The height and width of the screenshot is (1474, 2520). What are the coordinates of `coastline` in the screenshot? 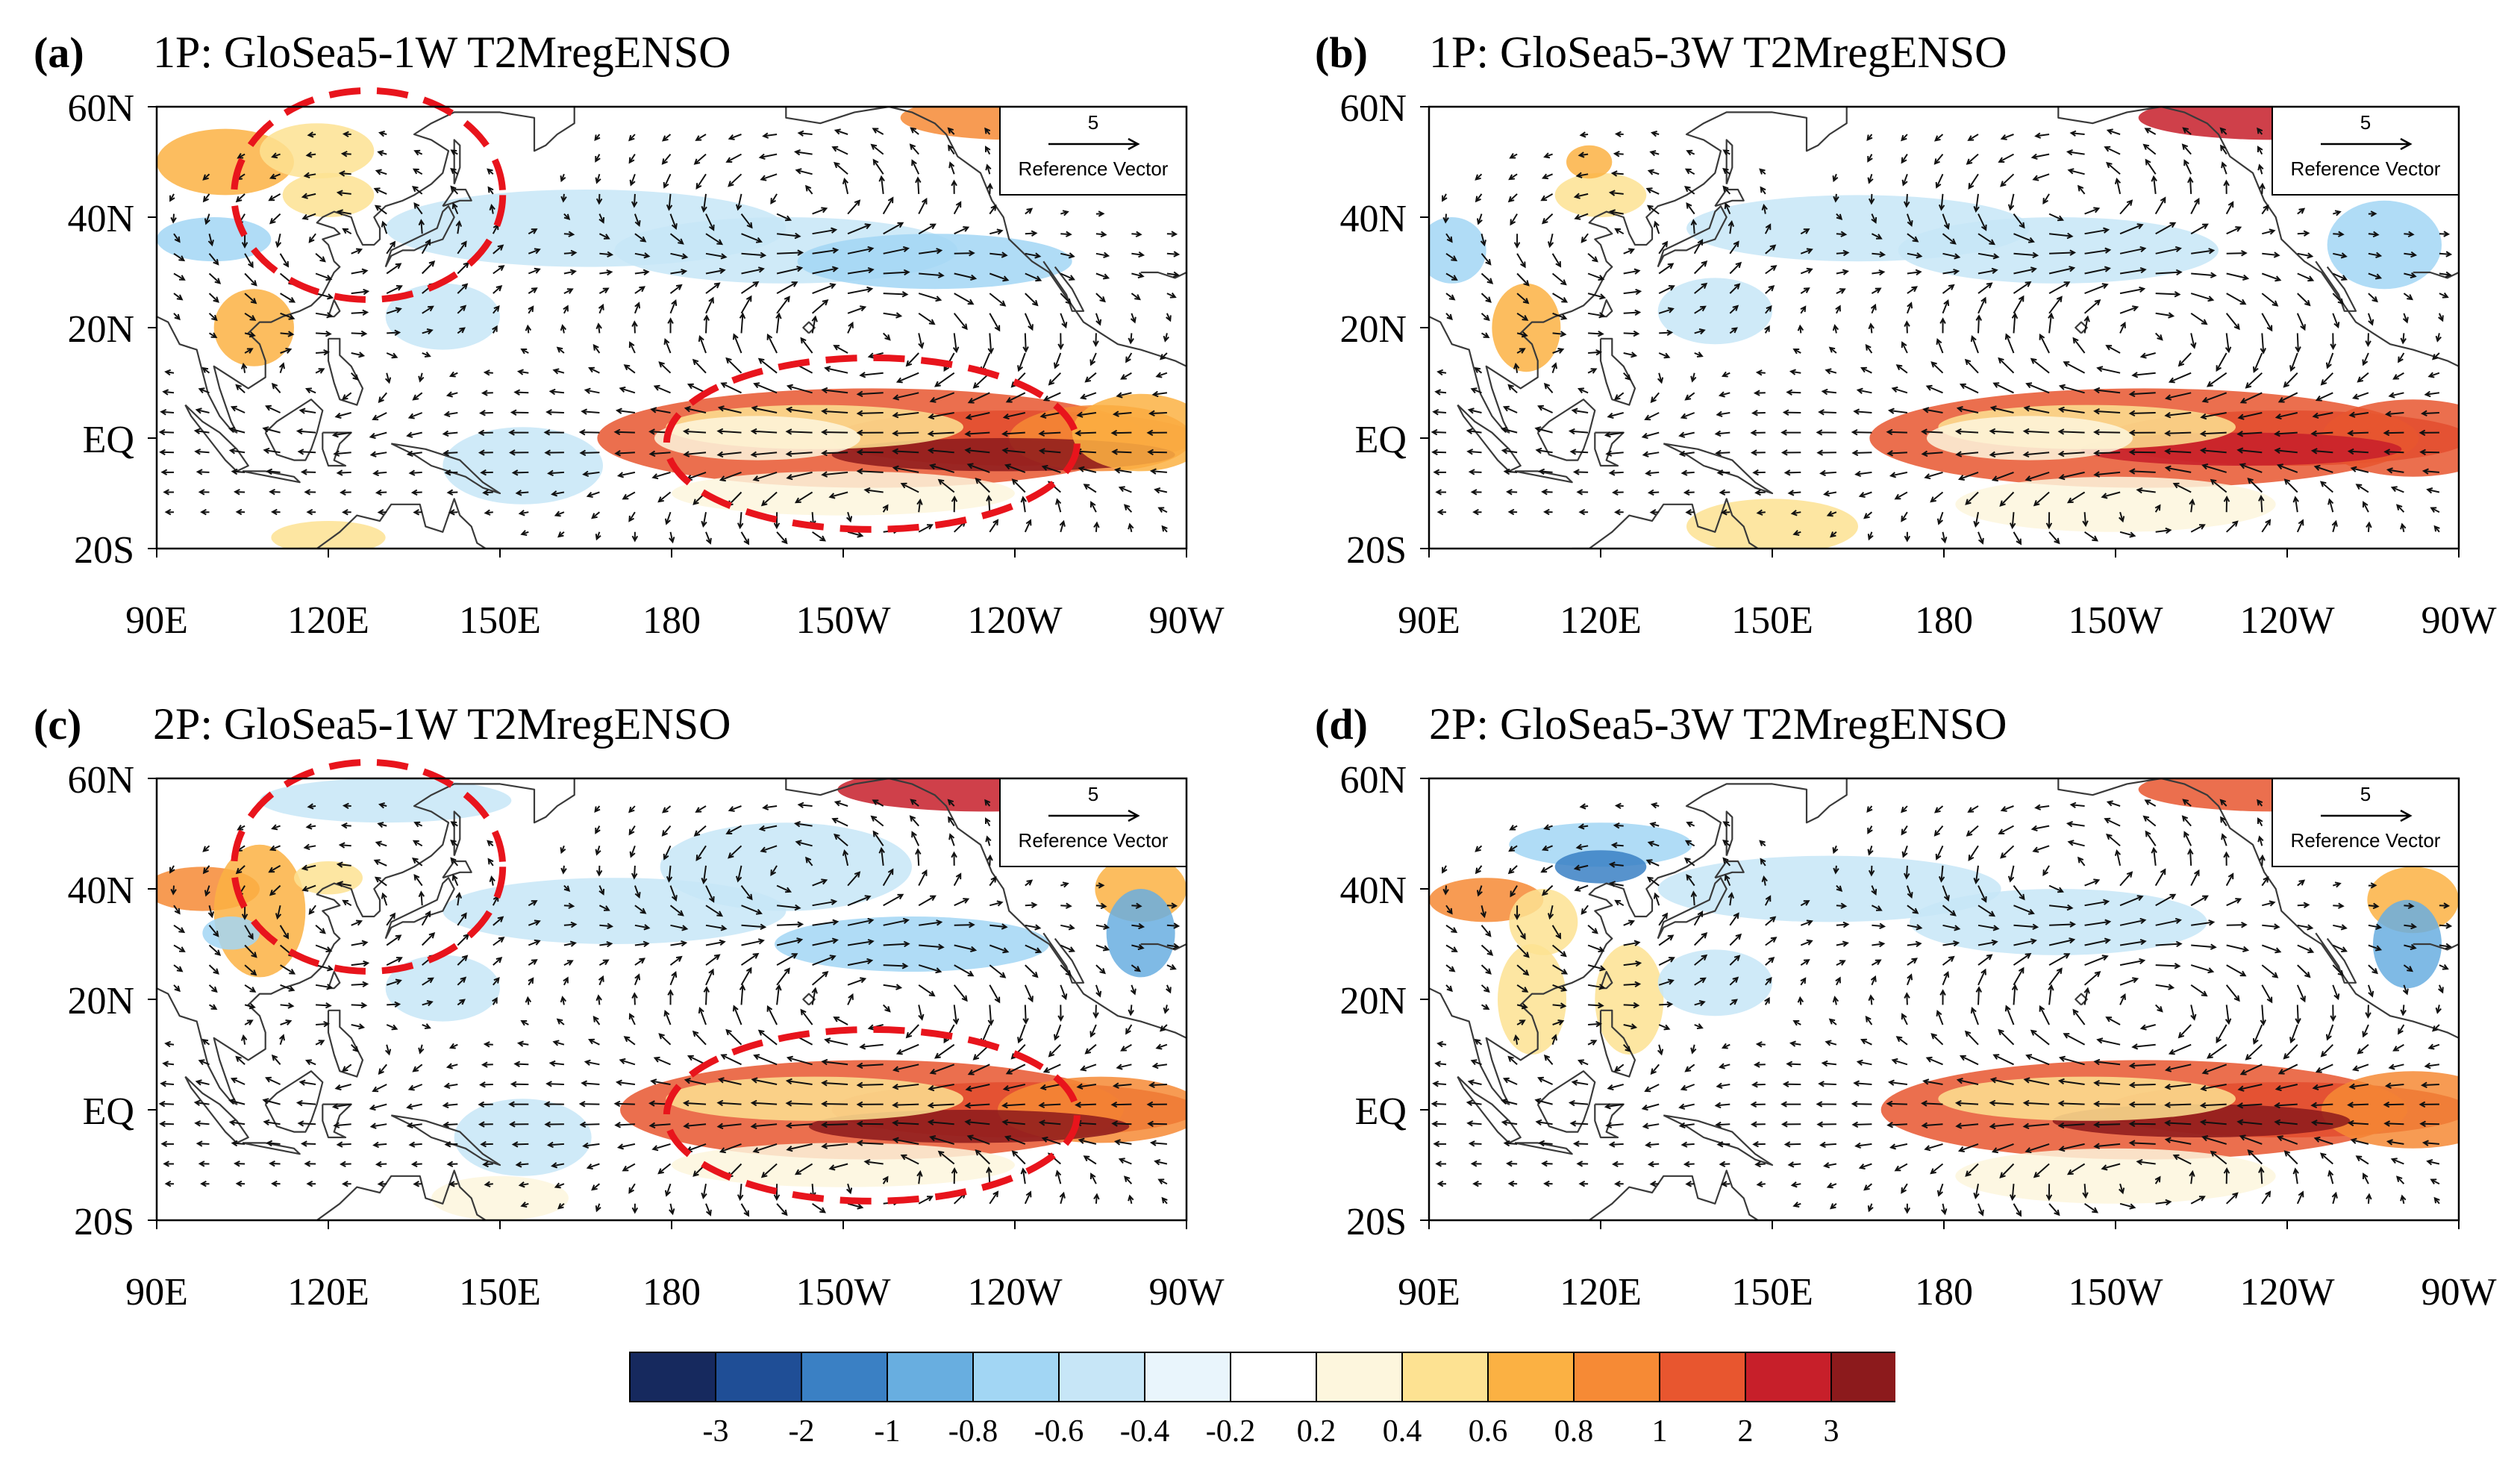 It's located at (1566, 430).